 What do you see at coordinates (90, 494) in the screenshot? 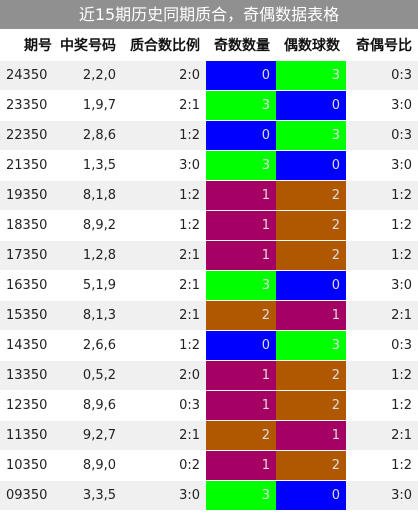
I see `winning-numbers-cell: 3,3,5` at bounding box center [90, 494].